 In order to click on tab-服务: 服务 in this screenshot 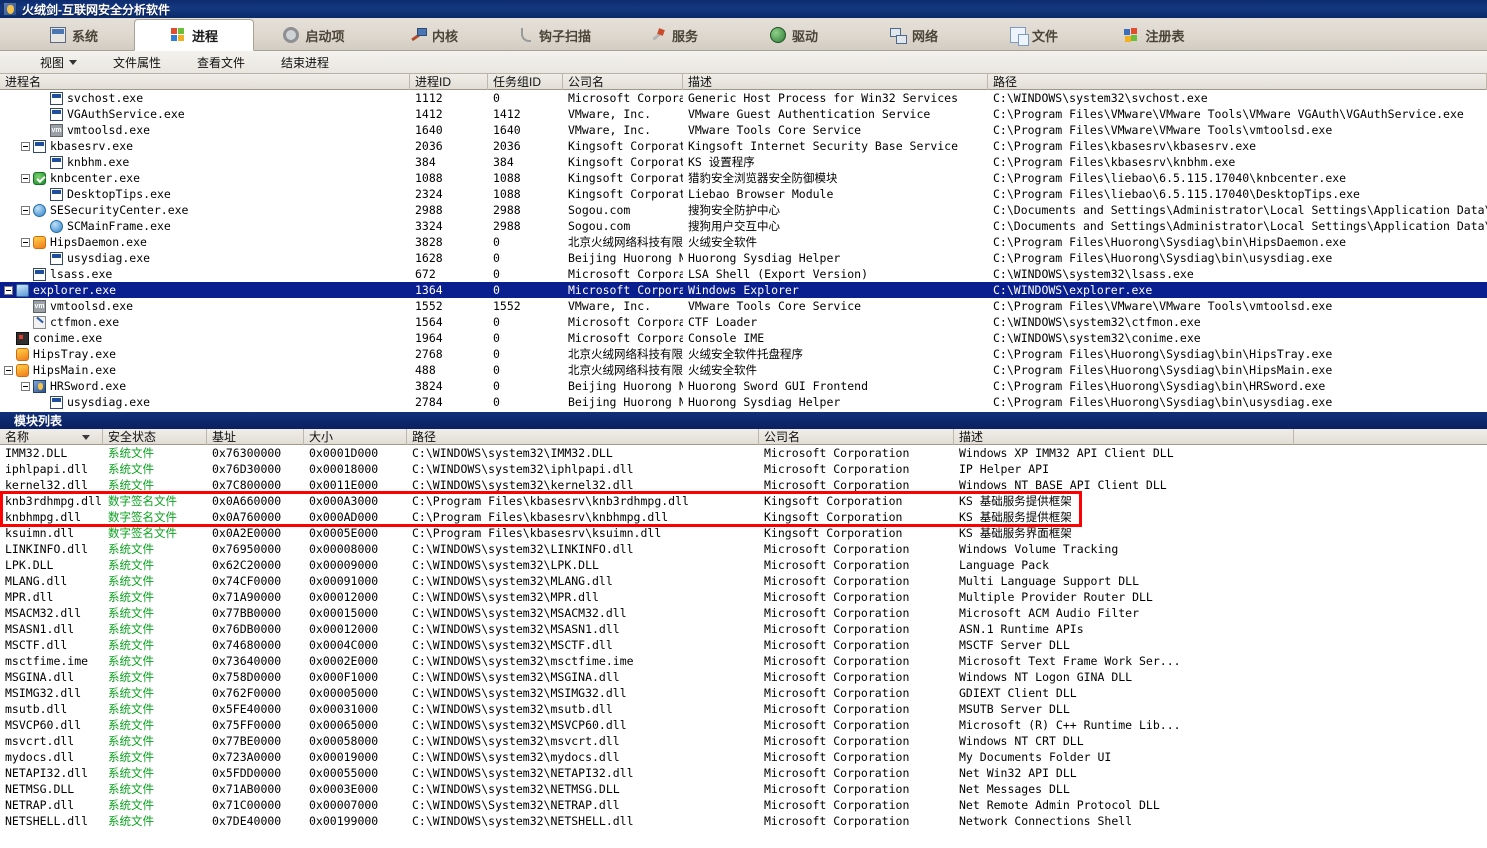, I will do `click(674, 35)`.